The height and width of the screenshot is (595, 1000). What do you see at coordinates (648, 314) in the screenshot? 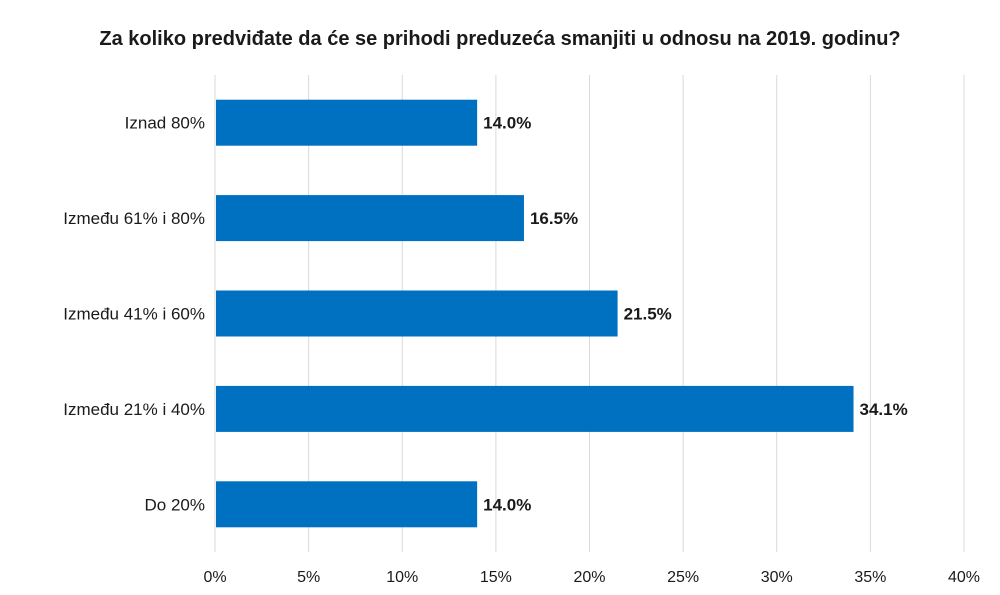
I see `data-label: 21.5%` at bounding box center [648, 314].